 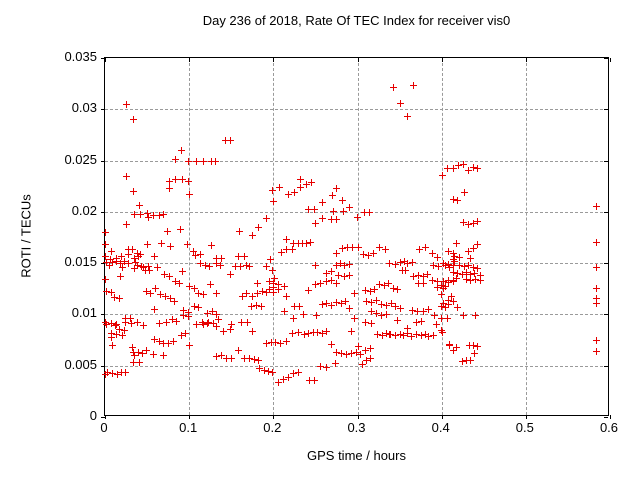 I want to click on y-tick-mark, so click(x=606, y=366).